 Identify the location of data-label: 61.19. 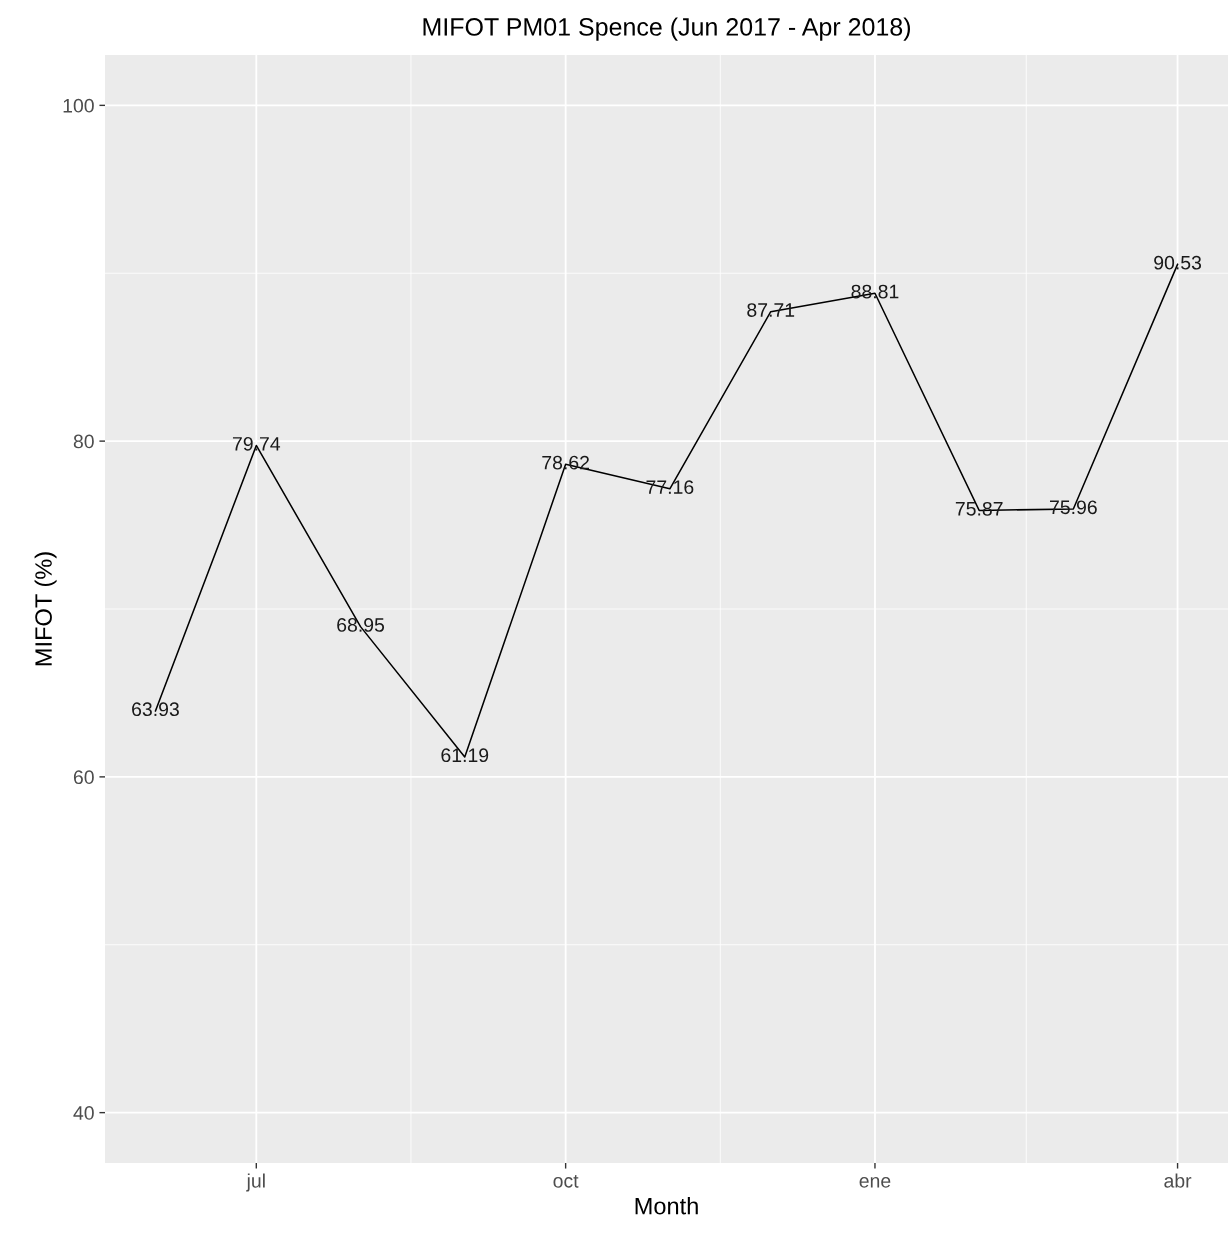
(465, 755).